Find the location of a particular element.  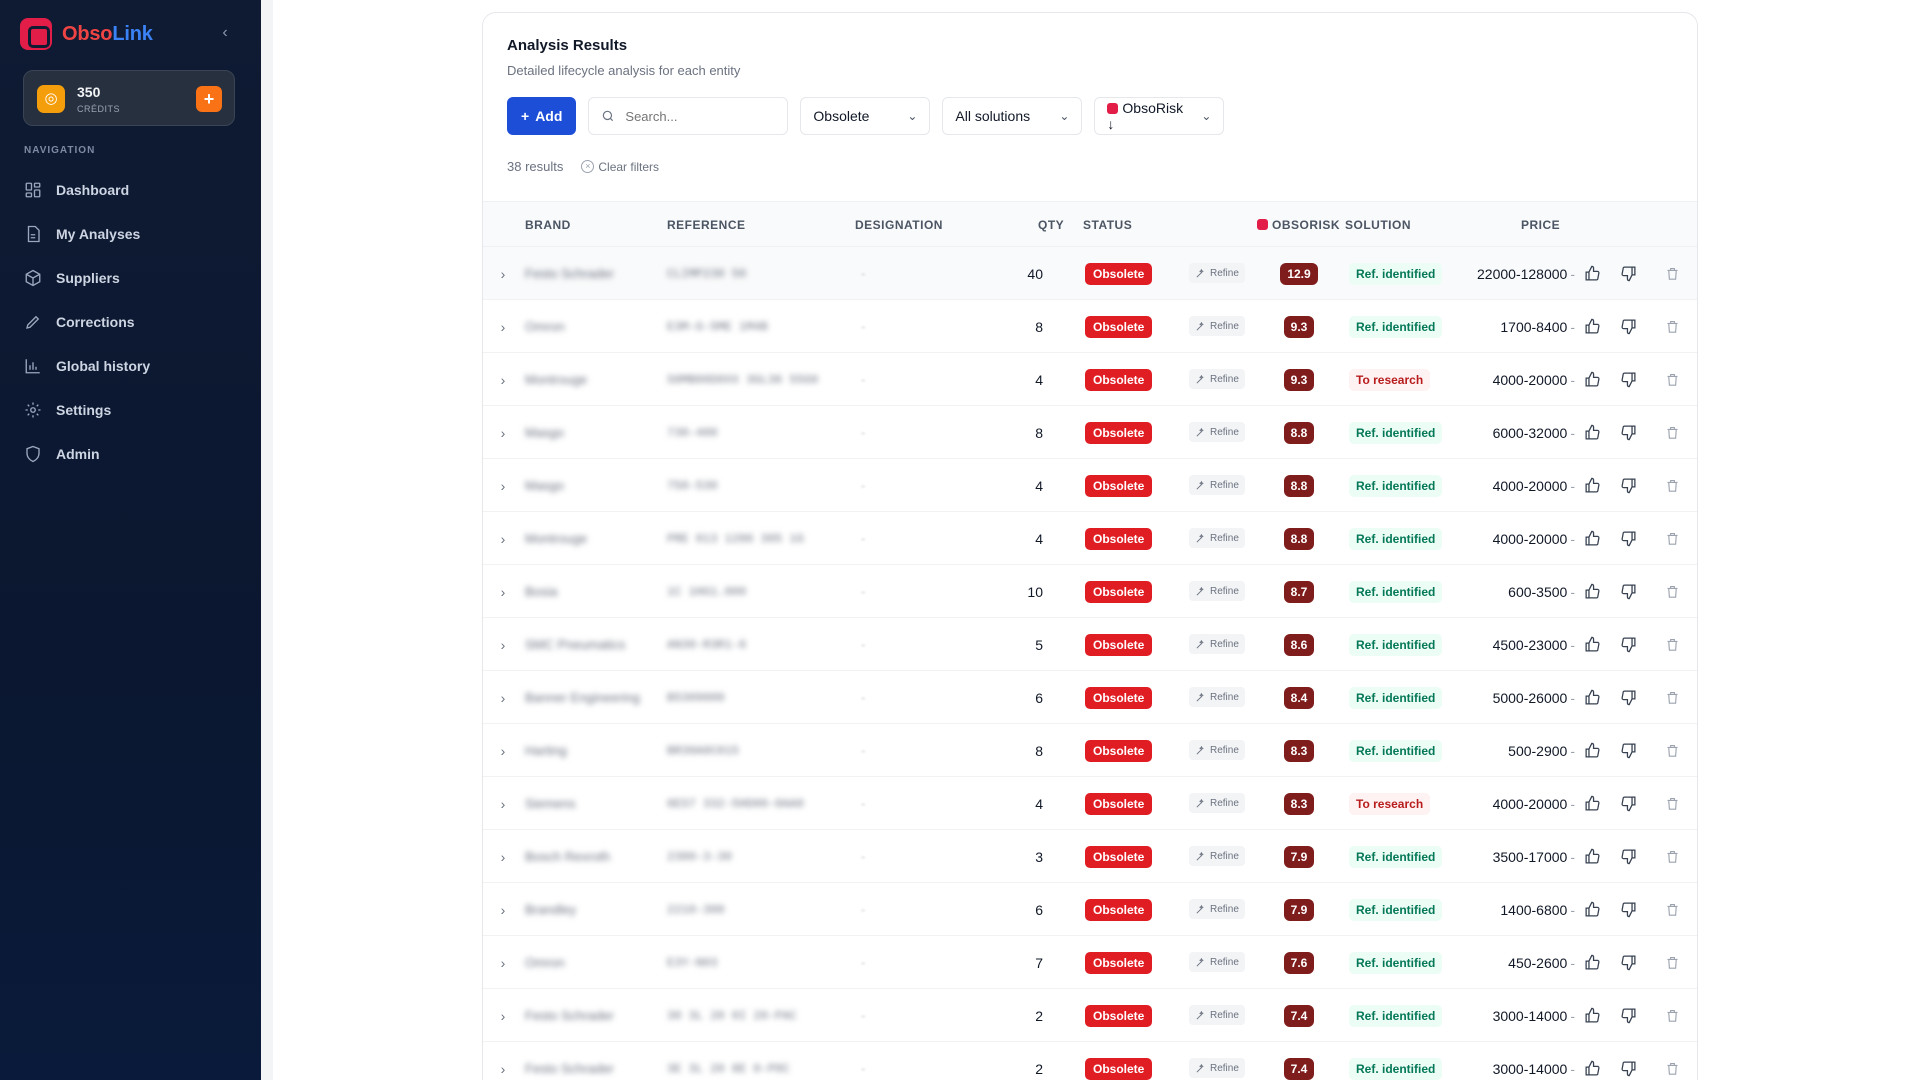

add-credits-button: + is located at coordinates (209, 99).